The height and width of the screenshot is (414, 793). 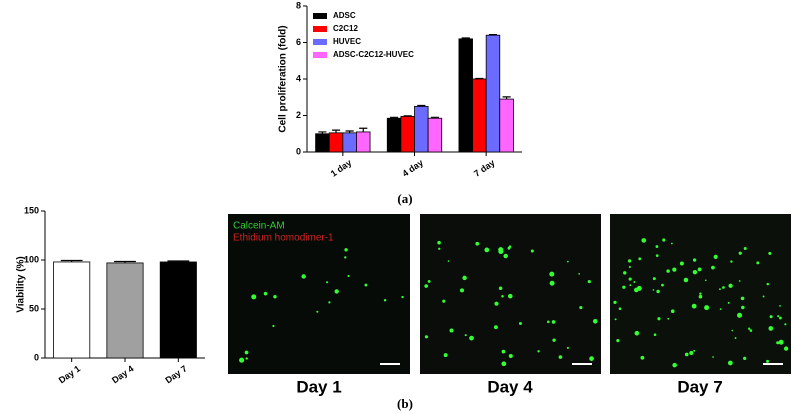 I want to click on y-tick-label: 0, so click(x=36, y=357).